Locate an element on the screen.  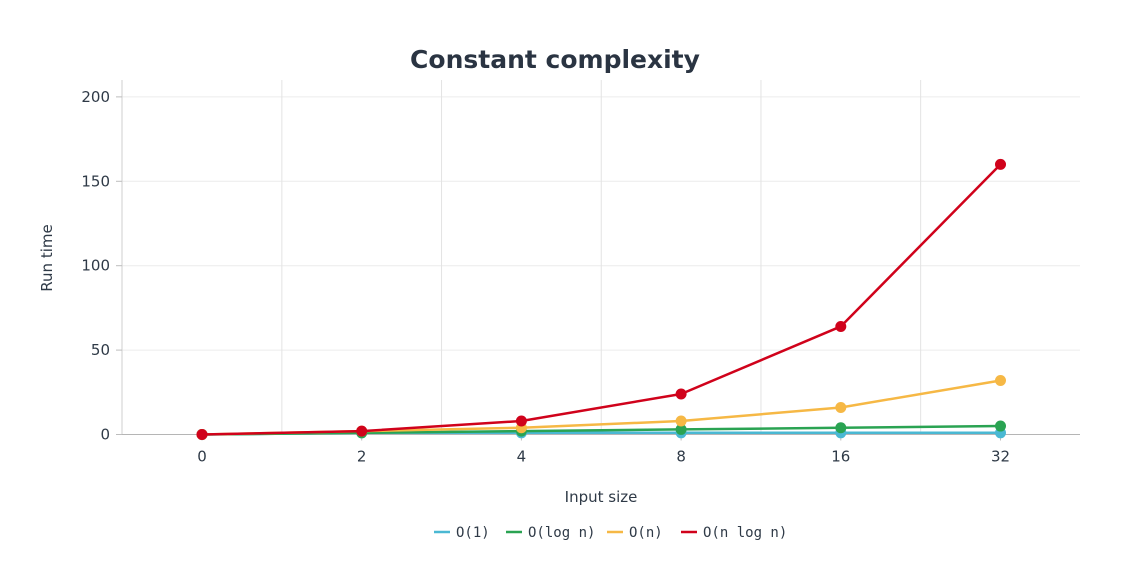
y-tick-label: 0 is located at coordinates (105, 435).